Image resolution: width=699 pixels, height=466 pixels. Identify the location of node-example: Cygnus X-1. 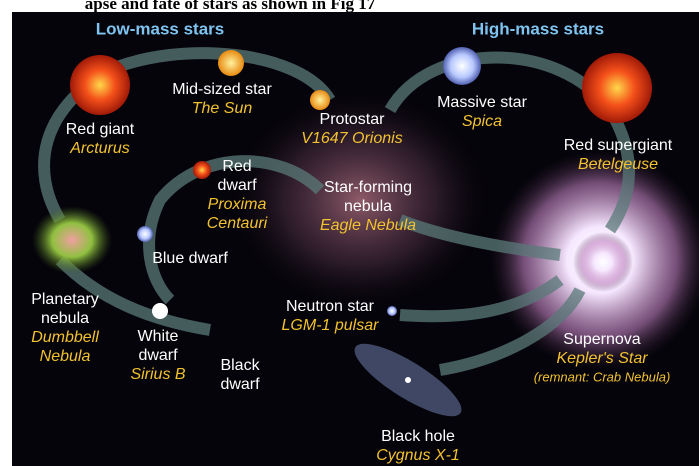
(418, 455).